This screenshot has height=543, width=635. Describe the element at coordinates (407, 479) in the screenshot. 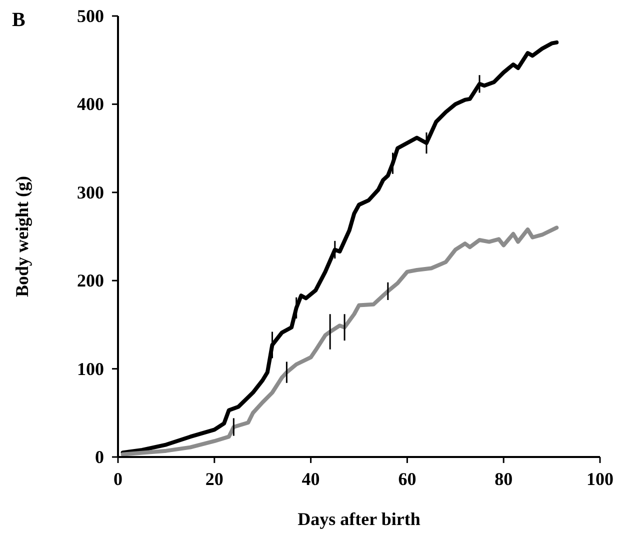

I see `x-tick-label: 60` at that location.